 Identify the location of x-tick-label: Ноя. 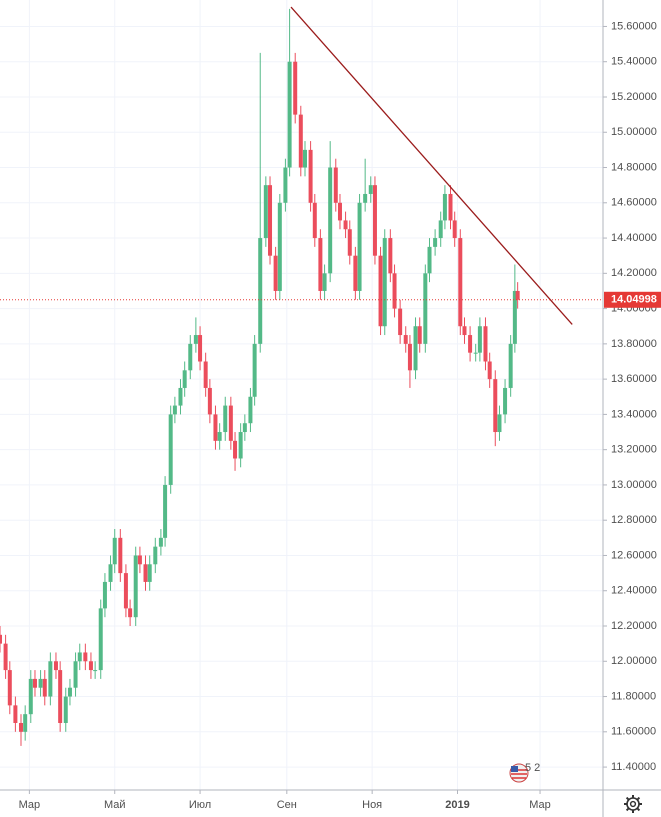
(372, 805).